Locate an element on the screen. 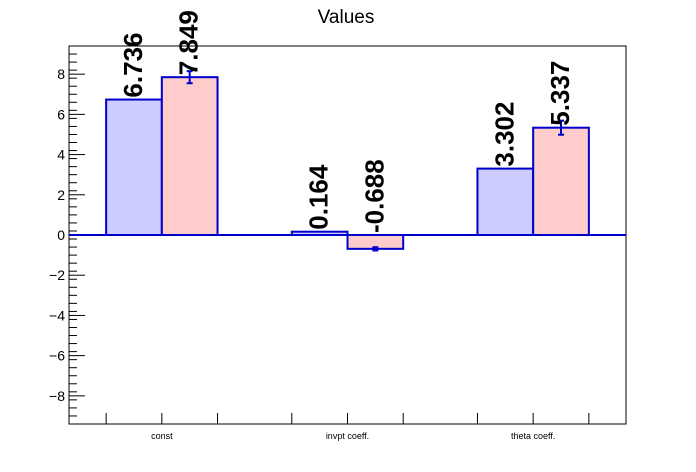 The image size is (696, 472). y-tick-label: −8 is located at coordinates (57, 396).